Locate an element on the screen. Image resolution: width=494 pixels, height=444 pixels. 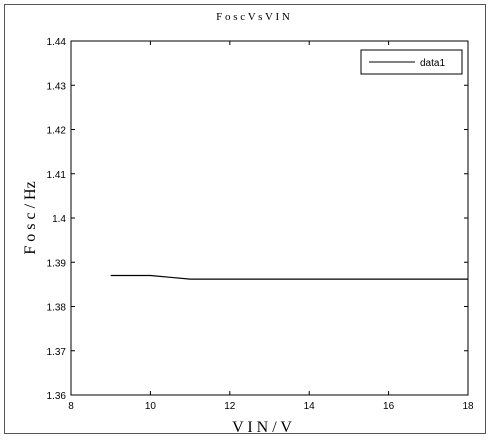
x-tick-label: 10 is located at coordinates (151, 406).